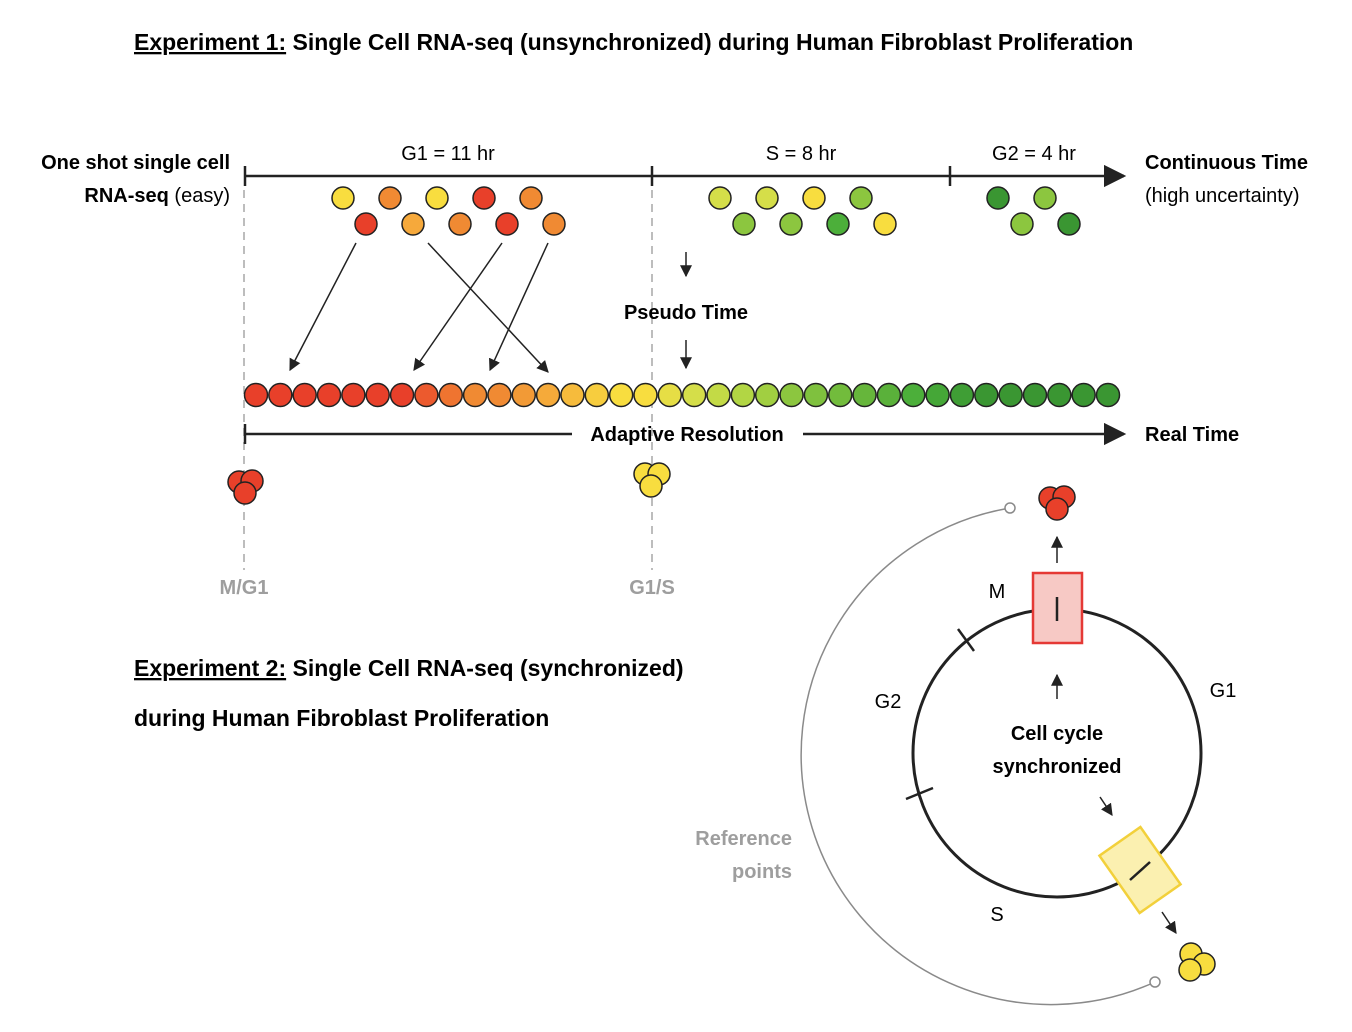  I want to click on one-shot-label: One shot single cell, so click(135, 163).